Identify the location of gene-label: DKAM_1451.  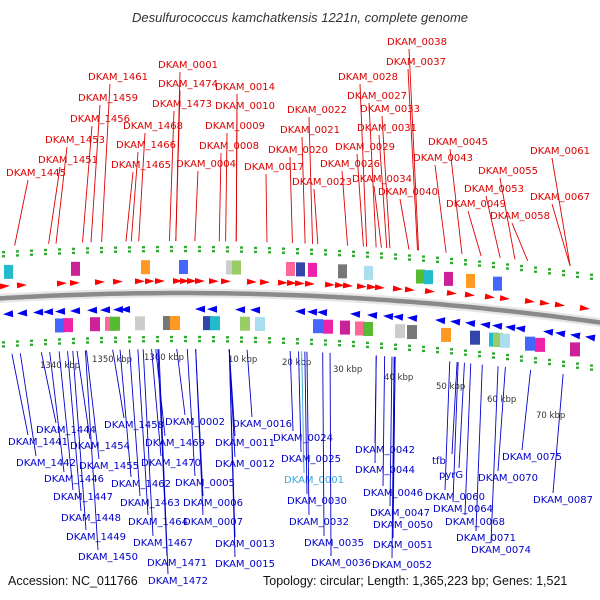
(68, 160).